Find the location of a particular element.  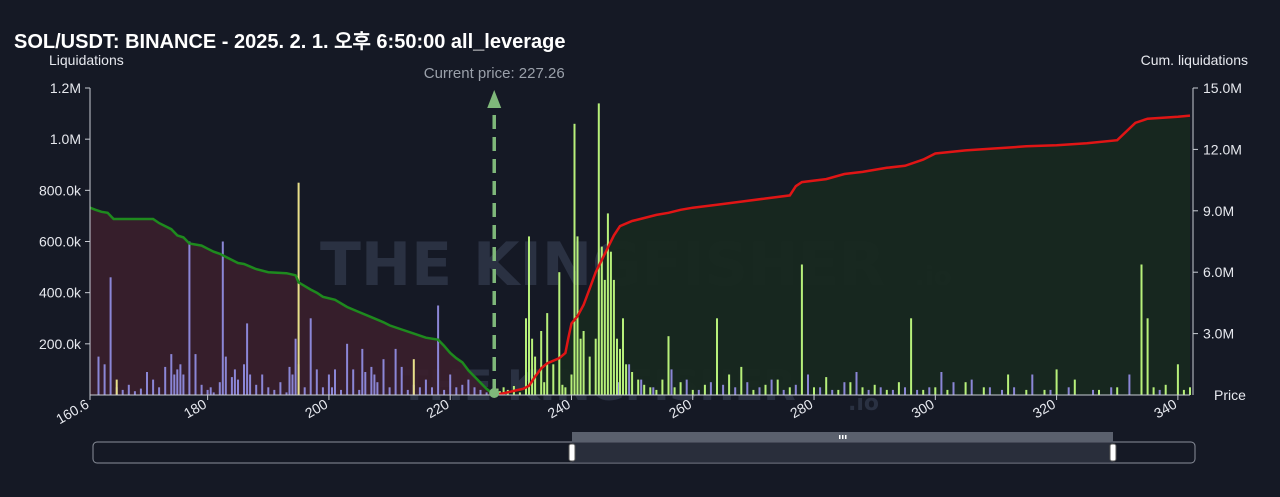

y2-tick-label: 9.0M is located at coordinates (1218, 211).